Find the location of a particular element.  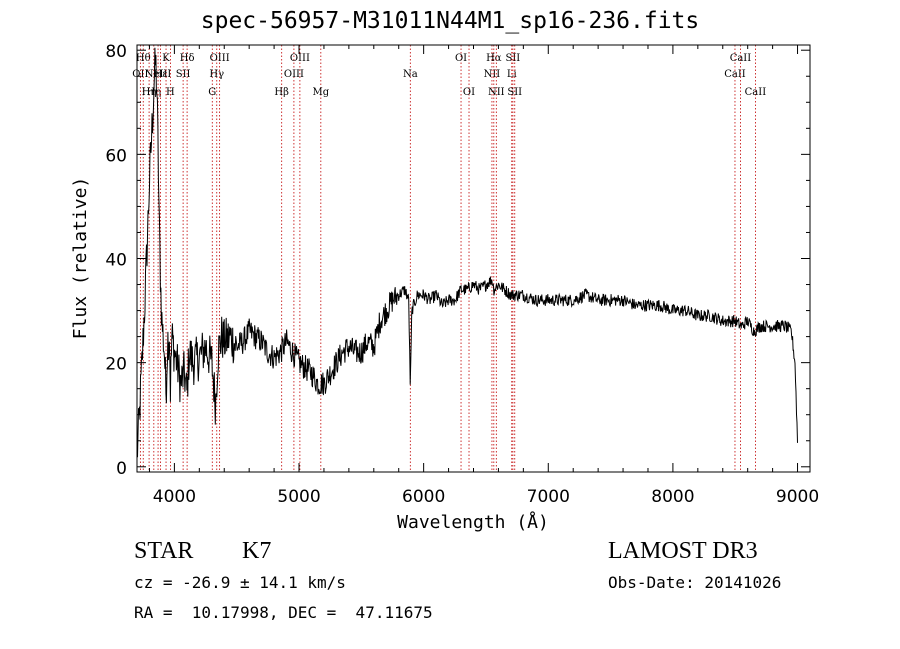

line-marker-label: Hθ is located at coordinates (143, 58).